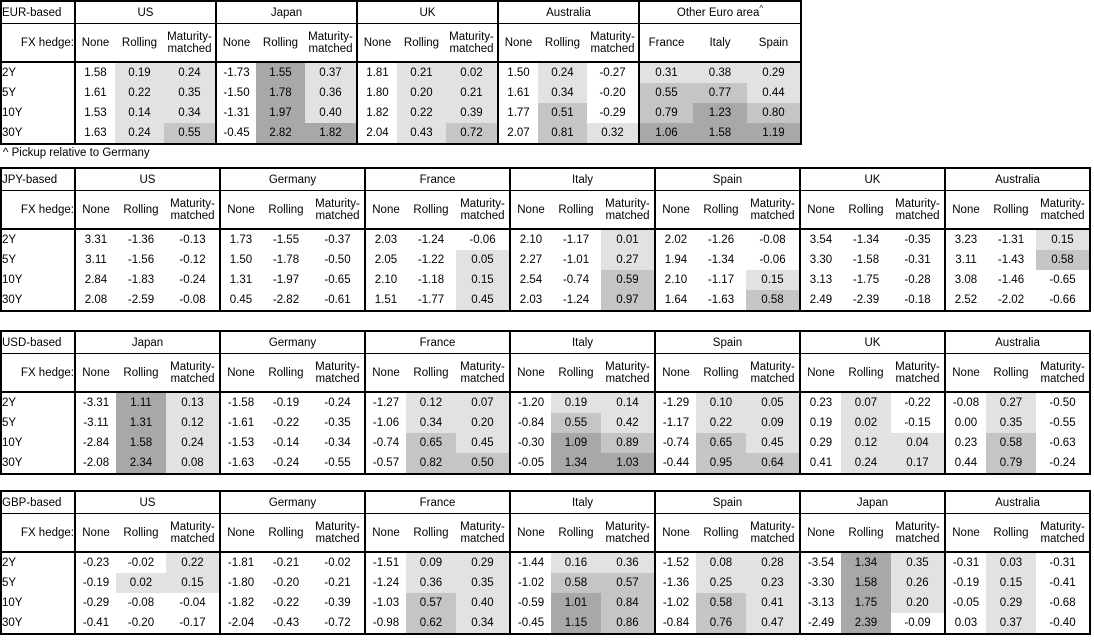 The height and width of the screenshot is (642, 1094). I want to click on data-cell: 0.23, so click(965, 443).